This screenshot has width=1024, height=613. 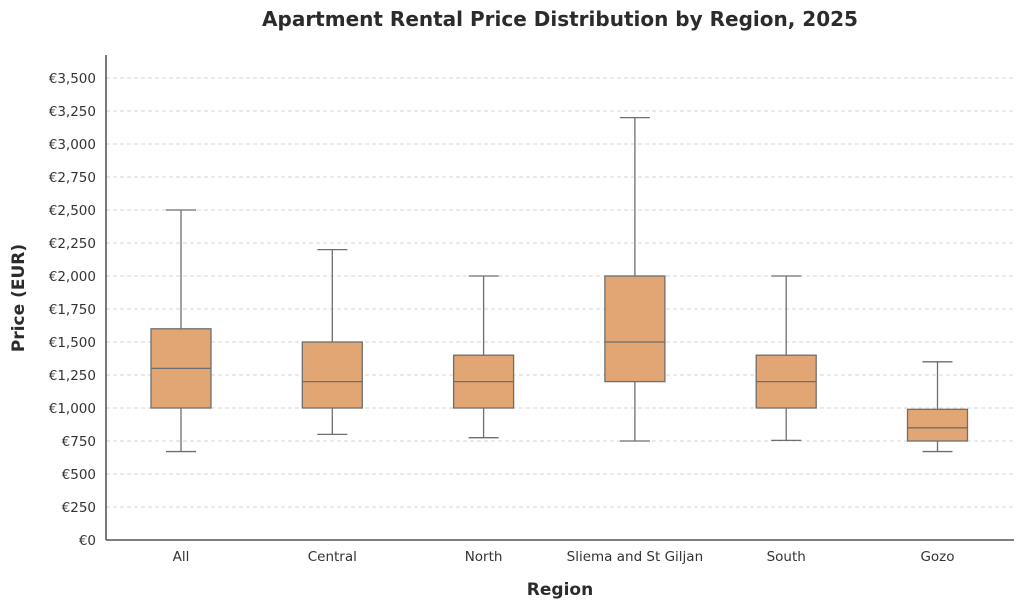 What do you see at coordinates (72, 244) in the screenshot?
I see `y-tick-label: €2,250` at bounding box center [72, 244].